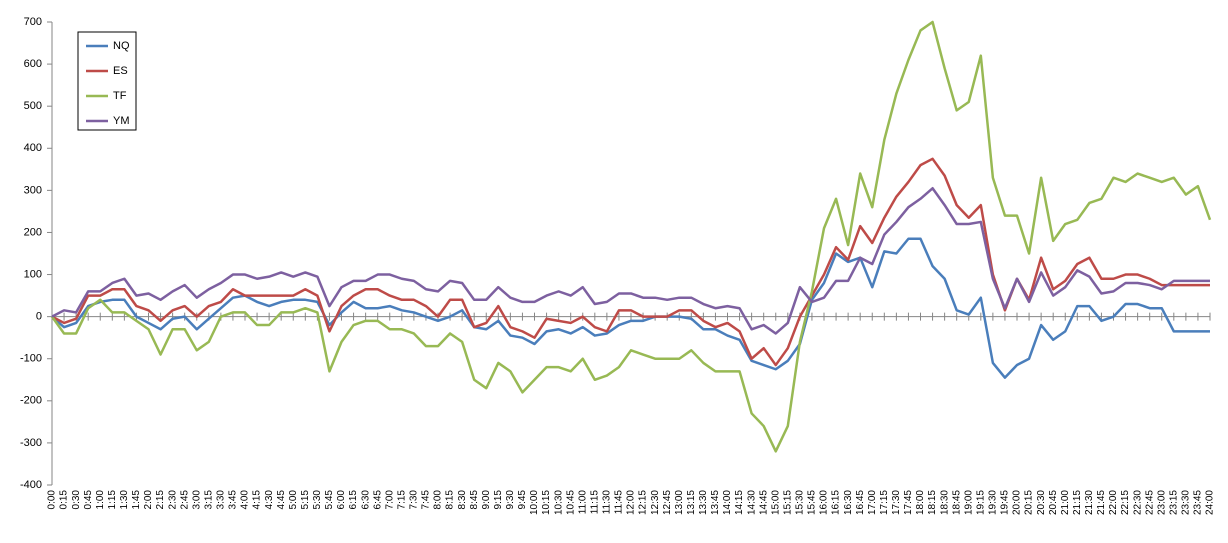 The width and height of the screenshot is (1228, 543). What do you see at coordinates (245, 500) in the screenshot?
I see `x-tick-label: 4:00` at bounding box center [245, 500].